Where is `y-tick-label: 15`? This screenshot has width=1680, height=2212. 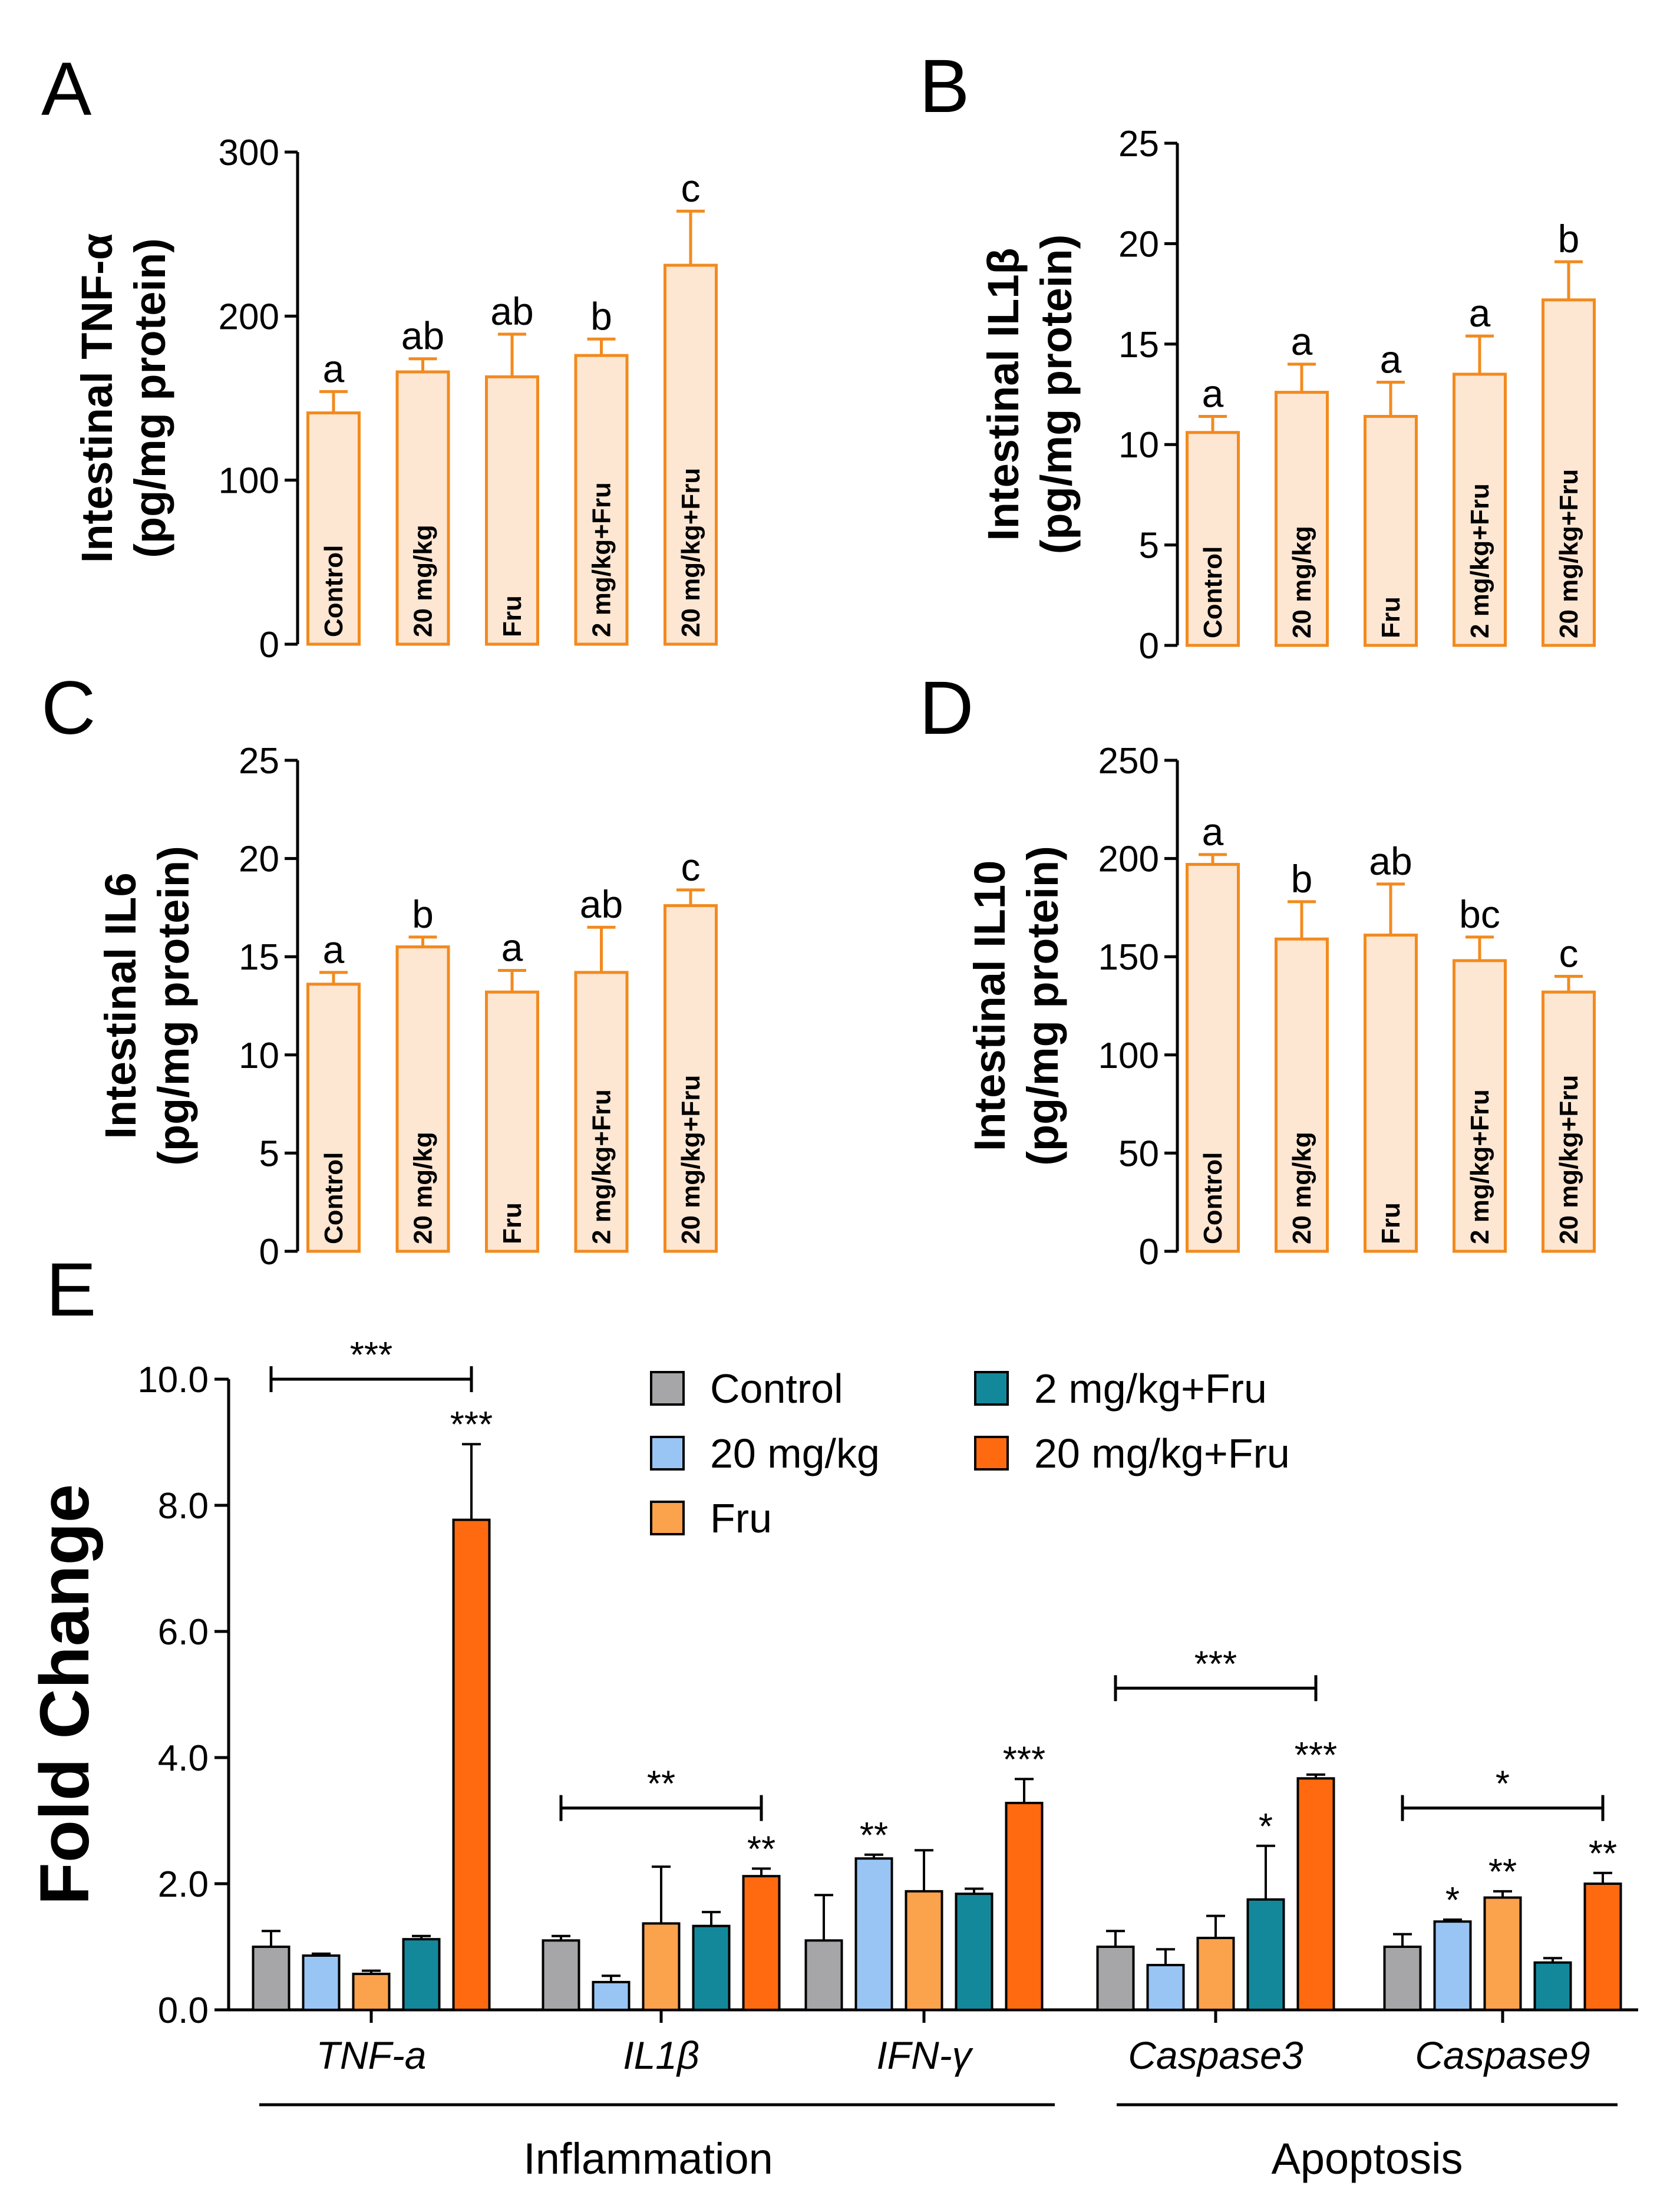 y-tick-label: 15 is located at coordinates (1138, 345).